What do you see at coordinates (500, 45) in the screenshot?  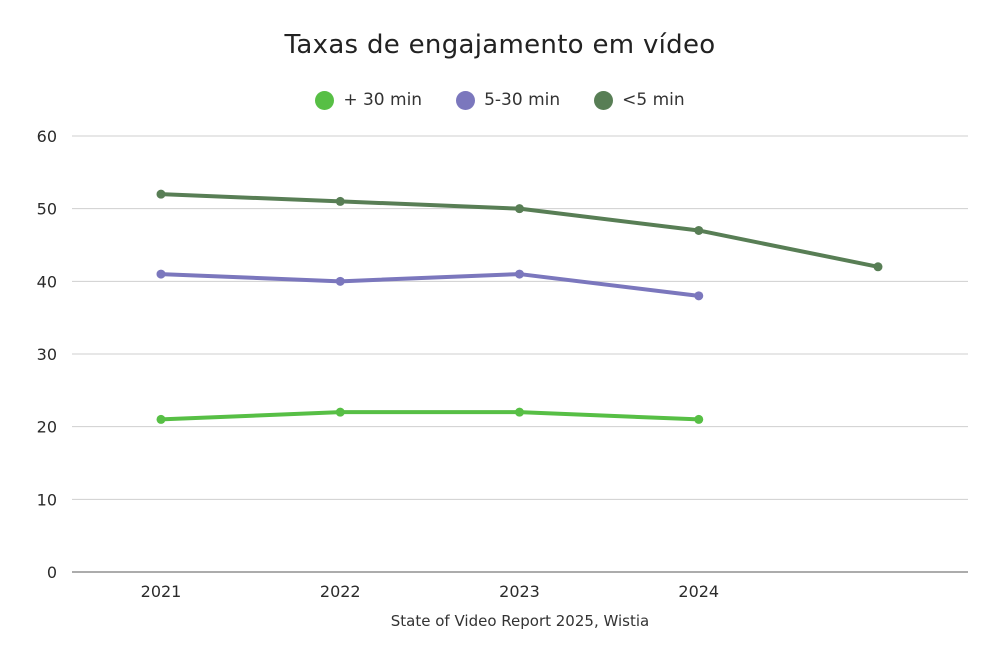 I see `chart-title: Taxas de engajamento em vídeo` at bounding box center [500, 45].